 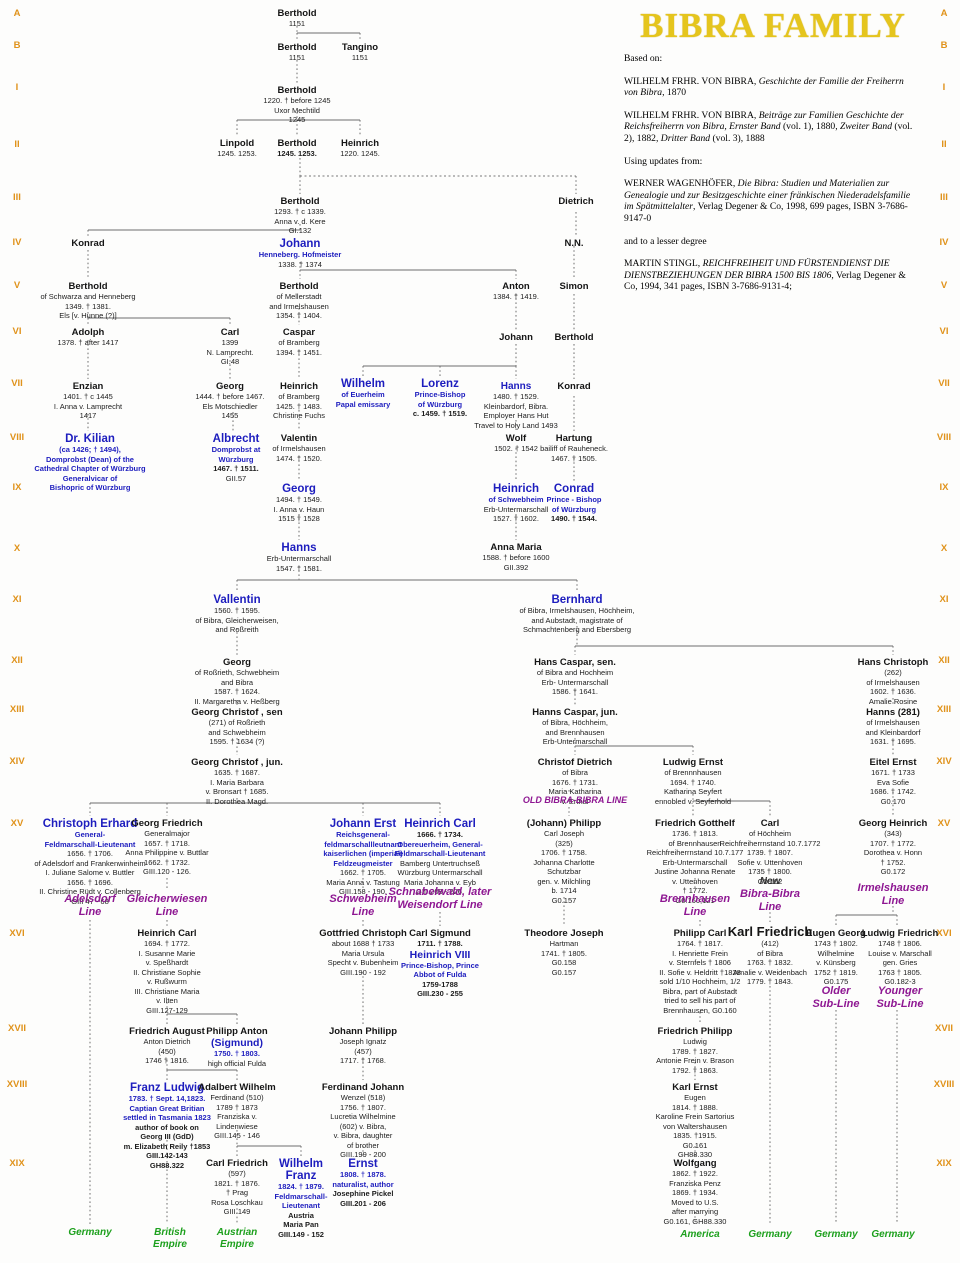 What do you see at coordinates (440, 933) in the screenshot?
I see `person-name: Carl Sigmund` at bounding box center [440, 933].